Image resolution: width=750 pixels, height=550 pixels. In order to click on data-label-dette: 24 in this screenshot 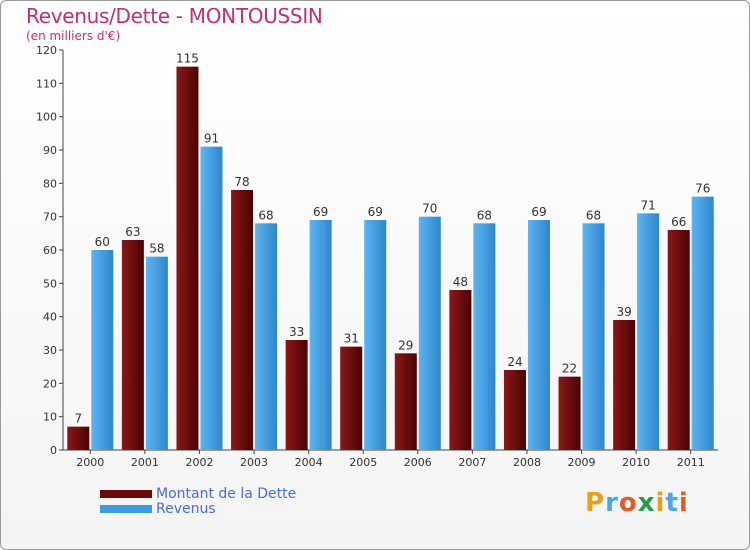, I will do `click(514, 362)`.